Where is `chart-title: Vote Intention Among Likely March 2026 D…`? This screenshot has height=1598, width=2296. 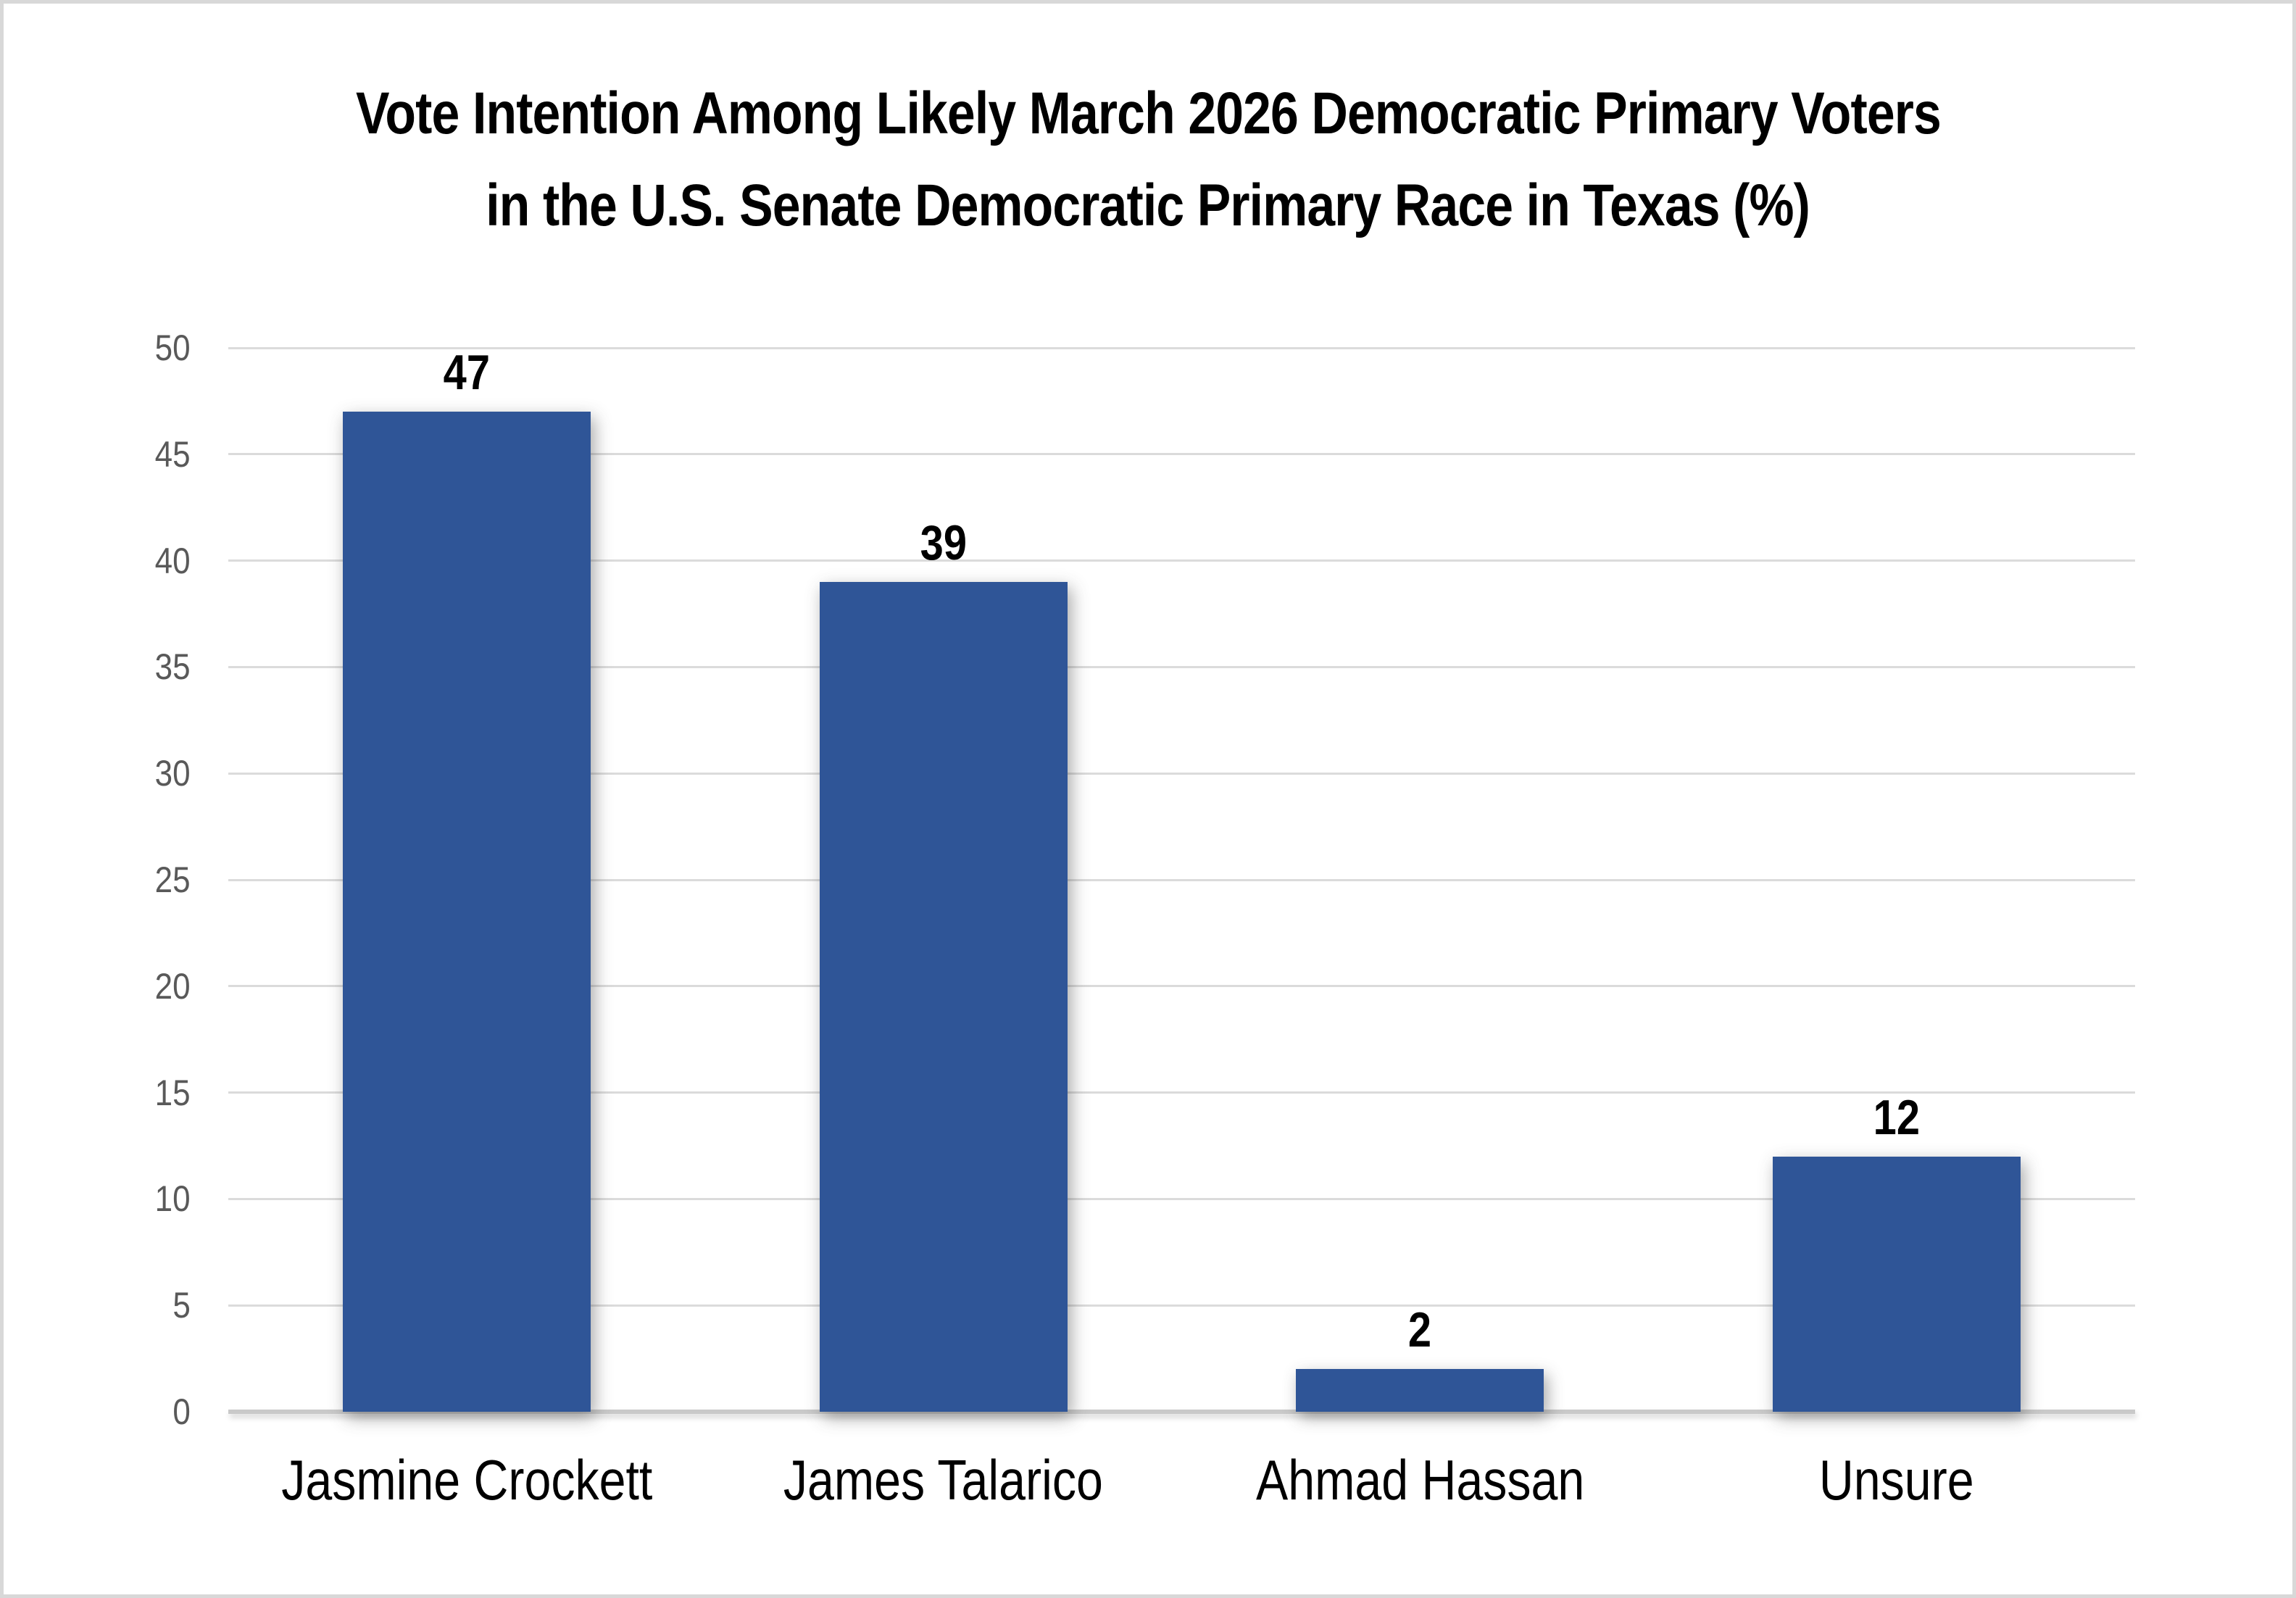
chart-title: Vote Intention Among Likely March 2026 D… is located at coordinates (1148, 159).